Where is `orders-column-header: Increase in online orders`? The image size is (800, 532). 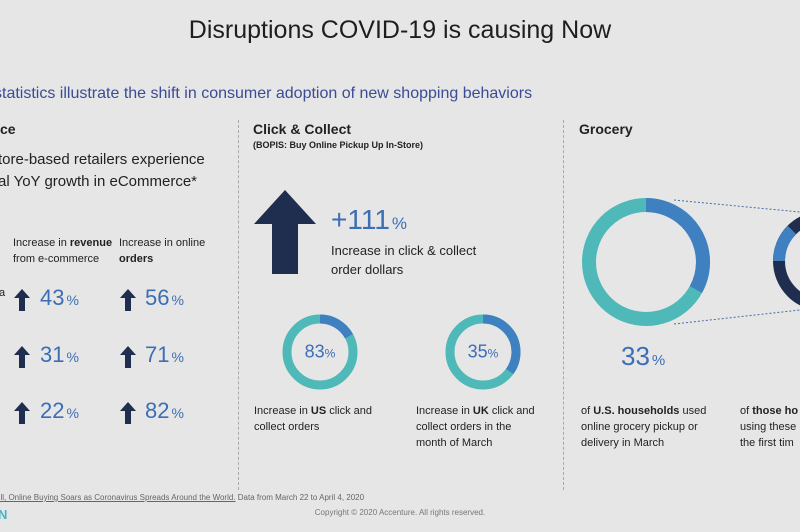 orders-column-header: Increase in online orders is located at coordinates (162, 251).